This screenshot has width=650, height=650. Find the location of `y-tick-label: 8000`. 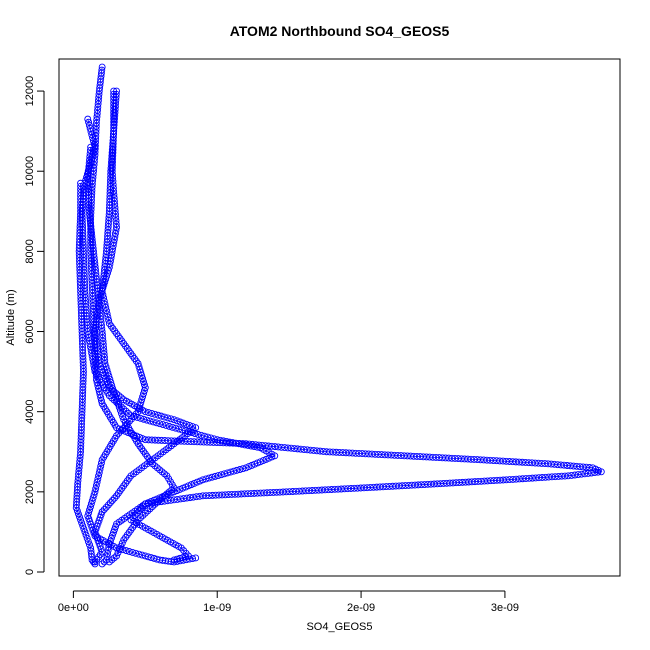

y-tick-label: 8000 is located at coordinates (30, 251).